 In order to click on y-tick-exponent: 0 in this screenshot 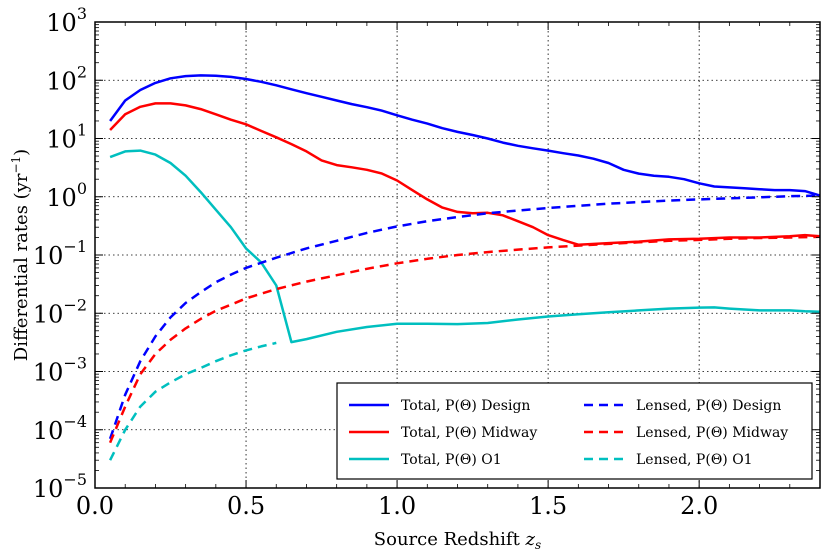, I will do `click(82, 188)`.